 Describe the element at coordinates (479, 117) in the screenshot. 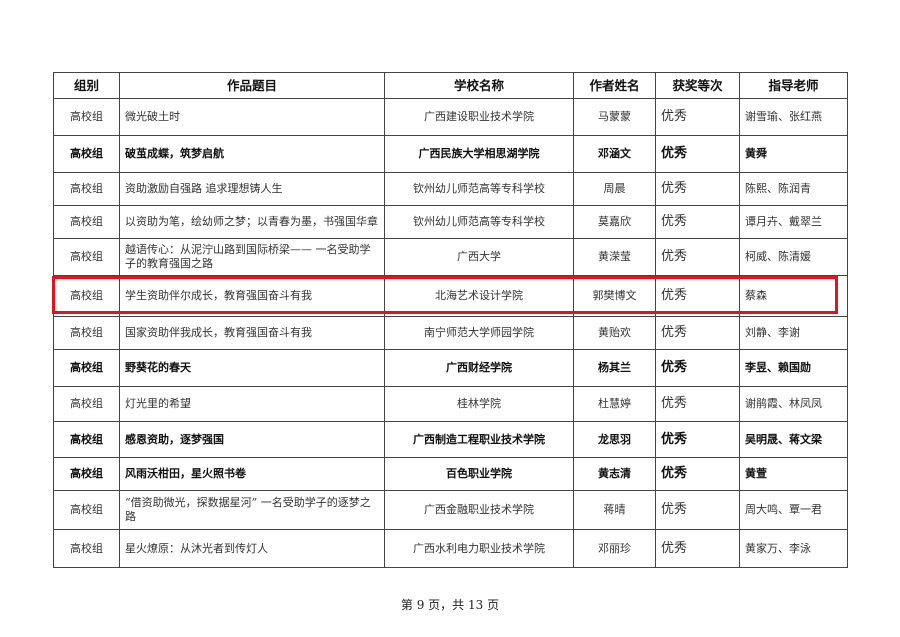

I see `cell-school: 广西建设职业技术学院` at that location.